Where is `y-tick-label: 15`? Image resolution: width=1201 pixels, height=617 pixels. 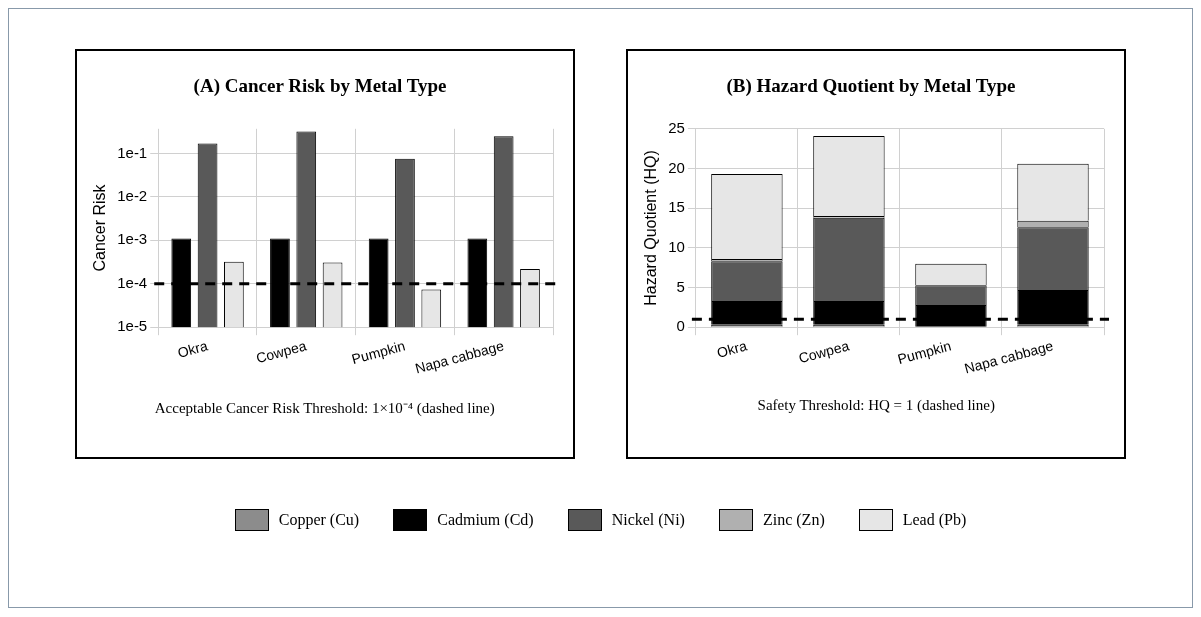 y-tick-label: 15 is located at coordinates (677, 207).